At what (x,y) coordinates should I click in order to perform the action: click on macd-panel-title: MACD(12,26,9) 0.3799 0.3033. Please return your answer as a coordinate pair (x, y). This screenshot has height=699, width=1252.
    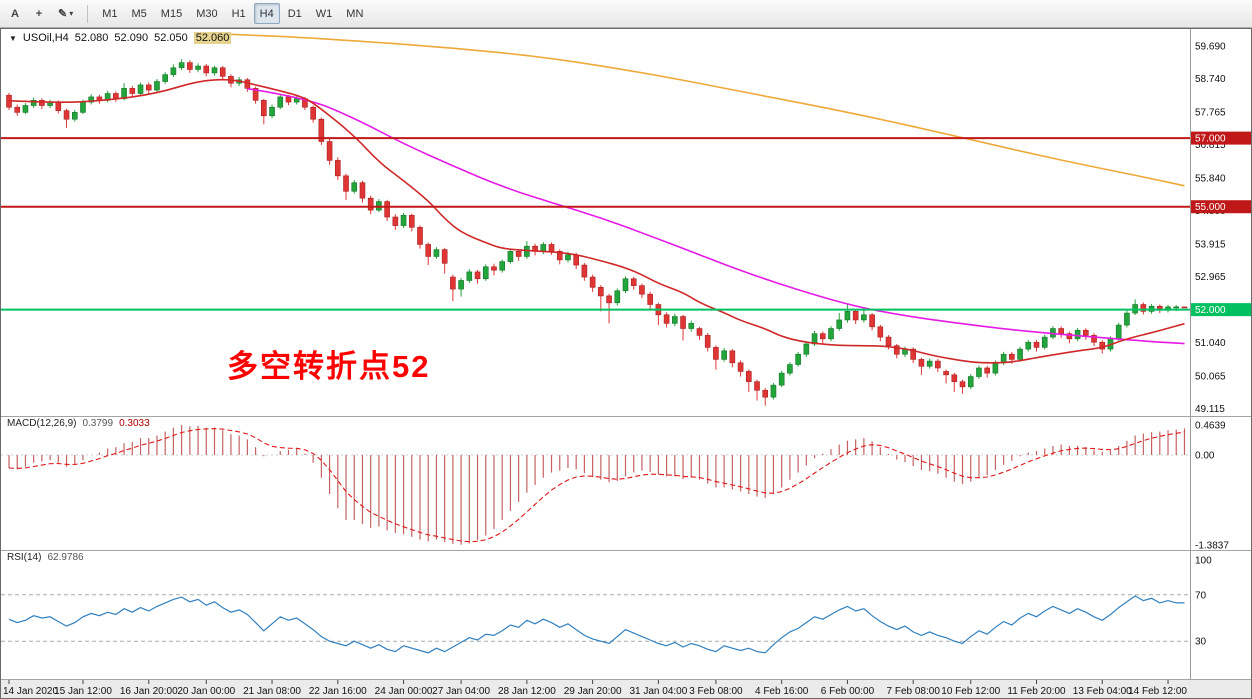
    Looking at the image, I should click on (78, 423).